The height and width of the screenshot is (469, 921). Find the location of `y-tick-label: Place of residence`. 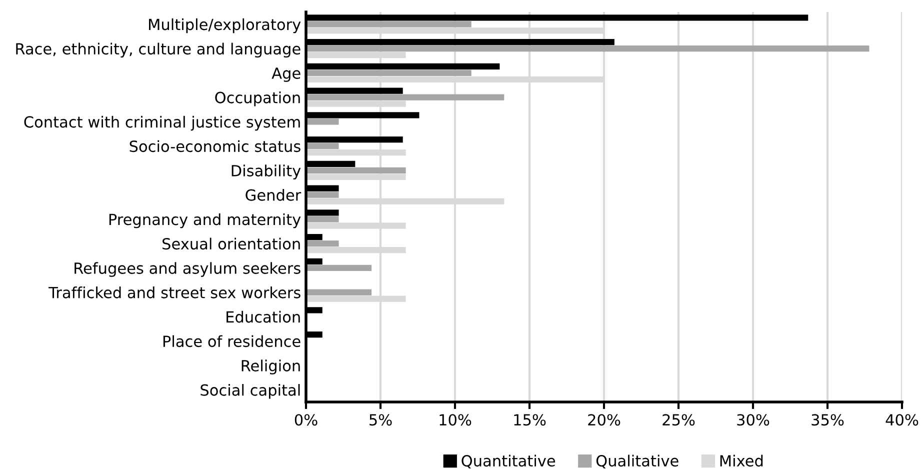

y-tick-label: Place of residence is located at coordinates (231, 341).